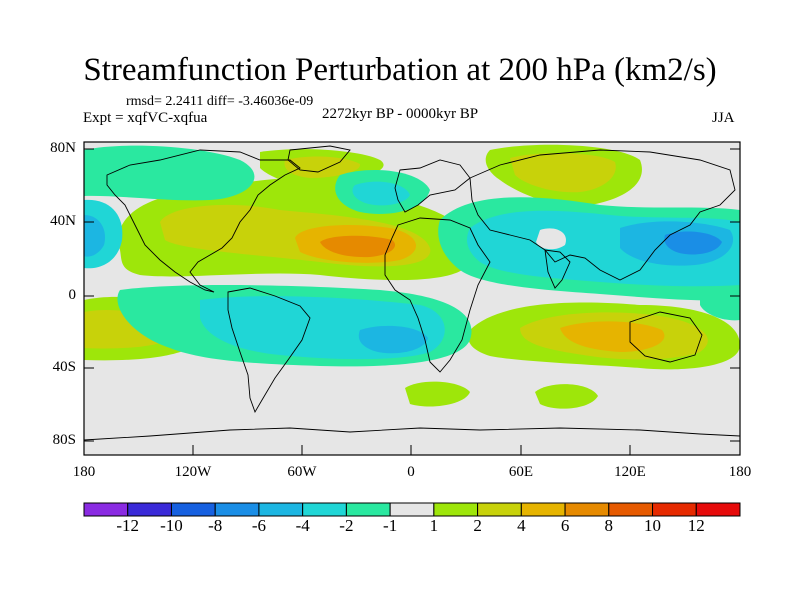 The height and width of the screenshot is (600, 800). Describe the element at coordinates (215, 525) in the screenshot. I see `colorbar-label: -8` at that location.